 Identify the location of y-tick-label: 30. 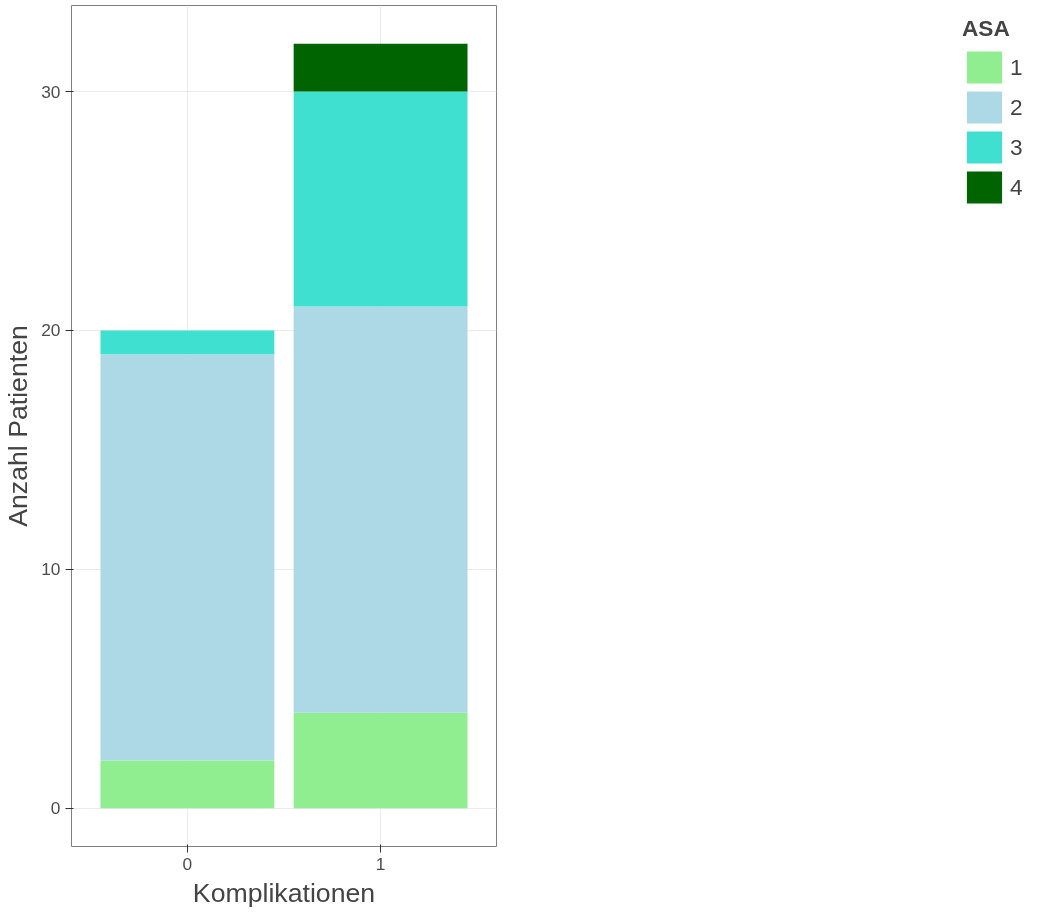
(51, 91).